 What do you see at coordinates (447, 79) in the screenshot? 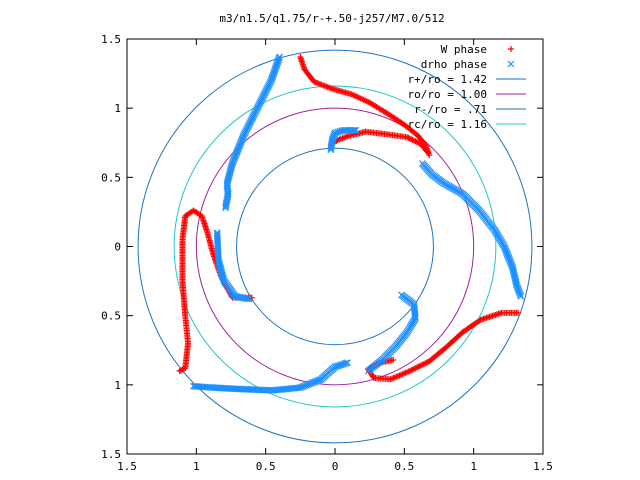
I see `legend-label: r+/ro = 1.42` at bounding box center [447, 79].